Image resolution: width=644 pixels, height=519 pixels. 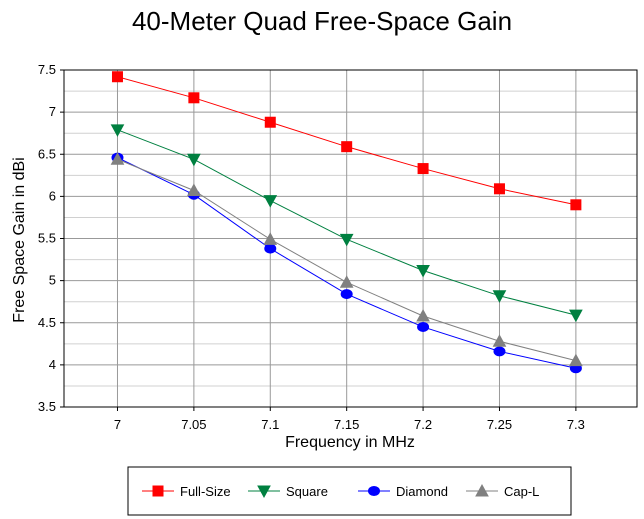 I want to click on legend-marker-full-size, so click(x=158, y=491).